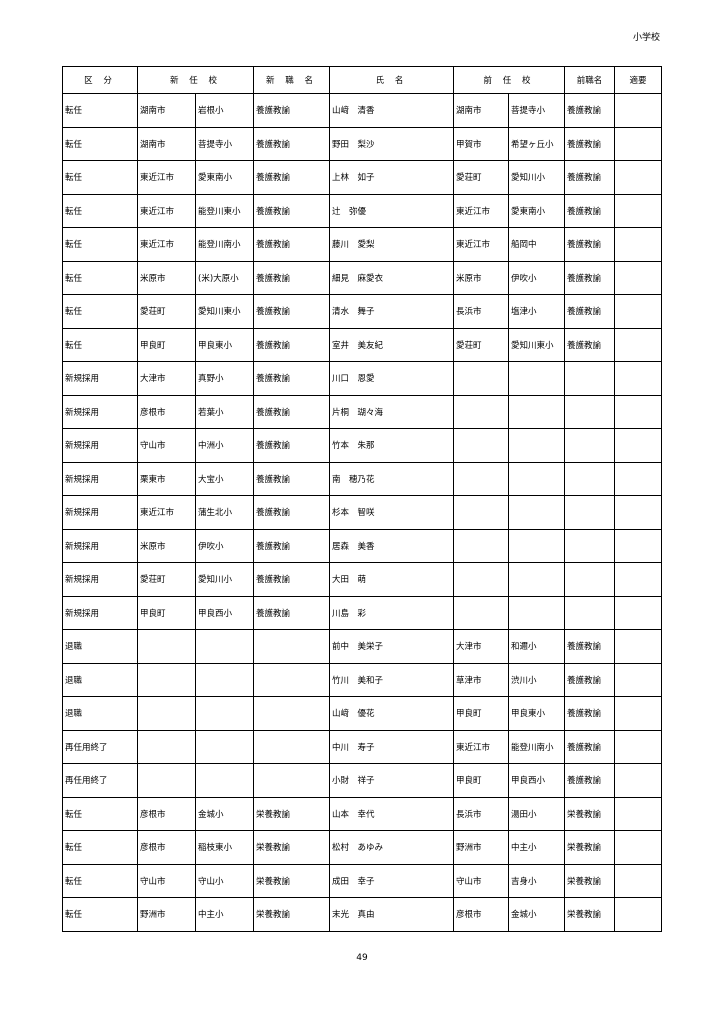  I want to click on cell-prev-school: 塩津小, so click(536, 311).